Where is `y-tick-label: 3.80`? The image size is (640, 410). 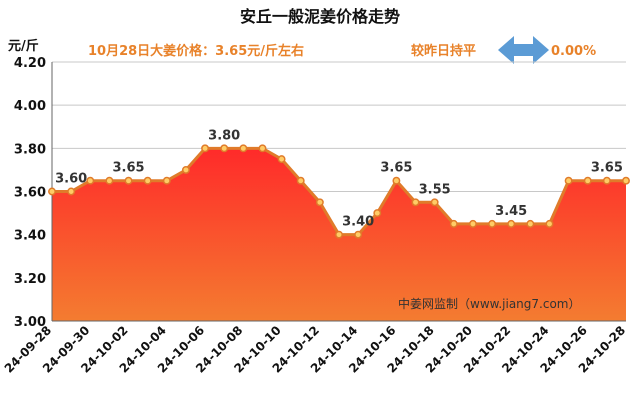
y-tick-label: 3.80 is located at coordinates (30, 149).